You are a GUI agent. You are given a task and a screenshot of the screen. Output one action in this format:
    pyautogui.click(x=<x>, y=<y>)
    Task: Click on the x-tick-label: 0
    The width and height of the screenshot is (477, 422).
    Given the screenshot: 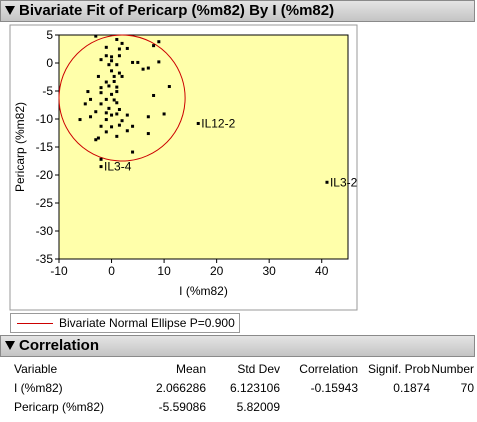 What is the action you would take?
    pyautogui.click(x=111, y=271)
    